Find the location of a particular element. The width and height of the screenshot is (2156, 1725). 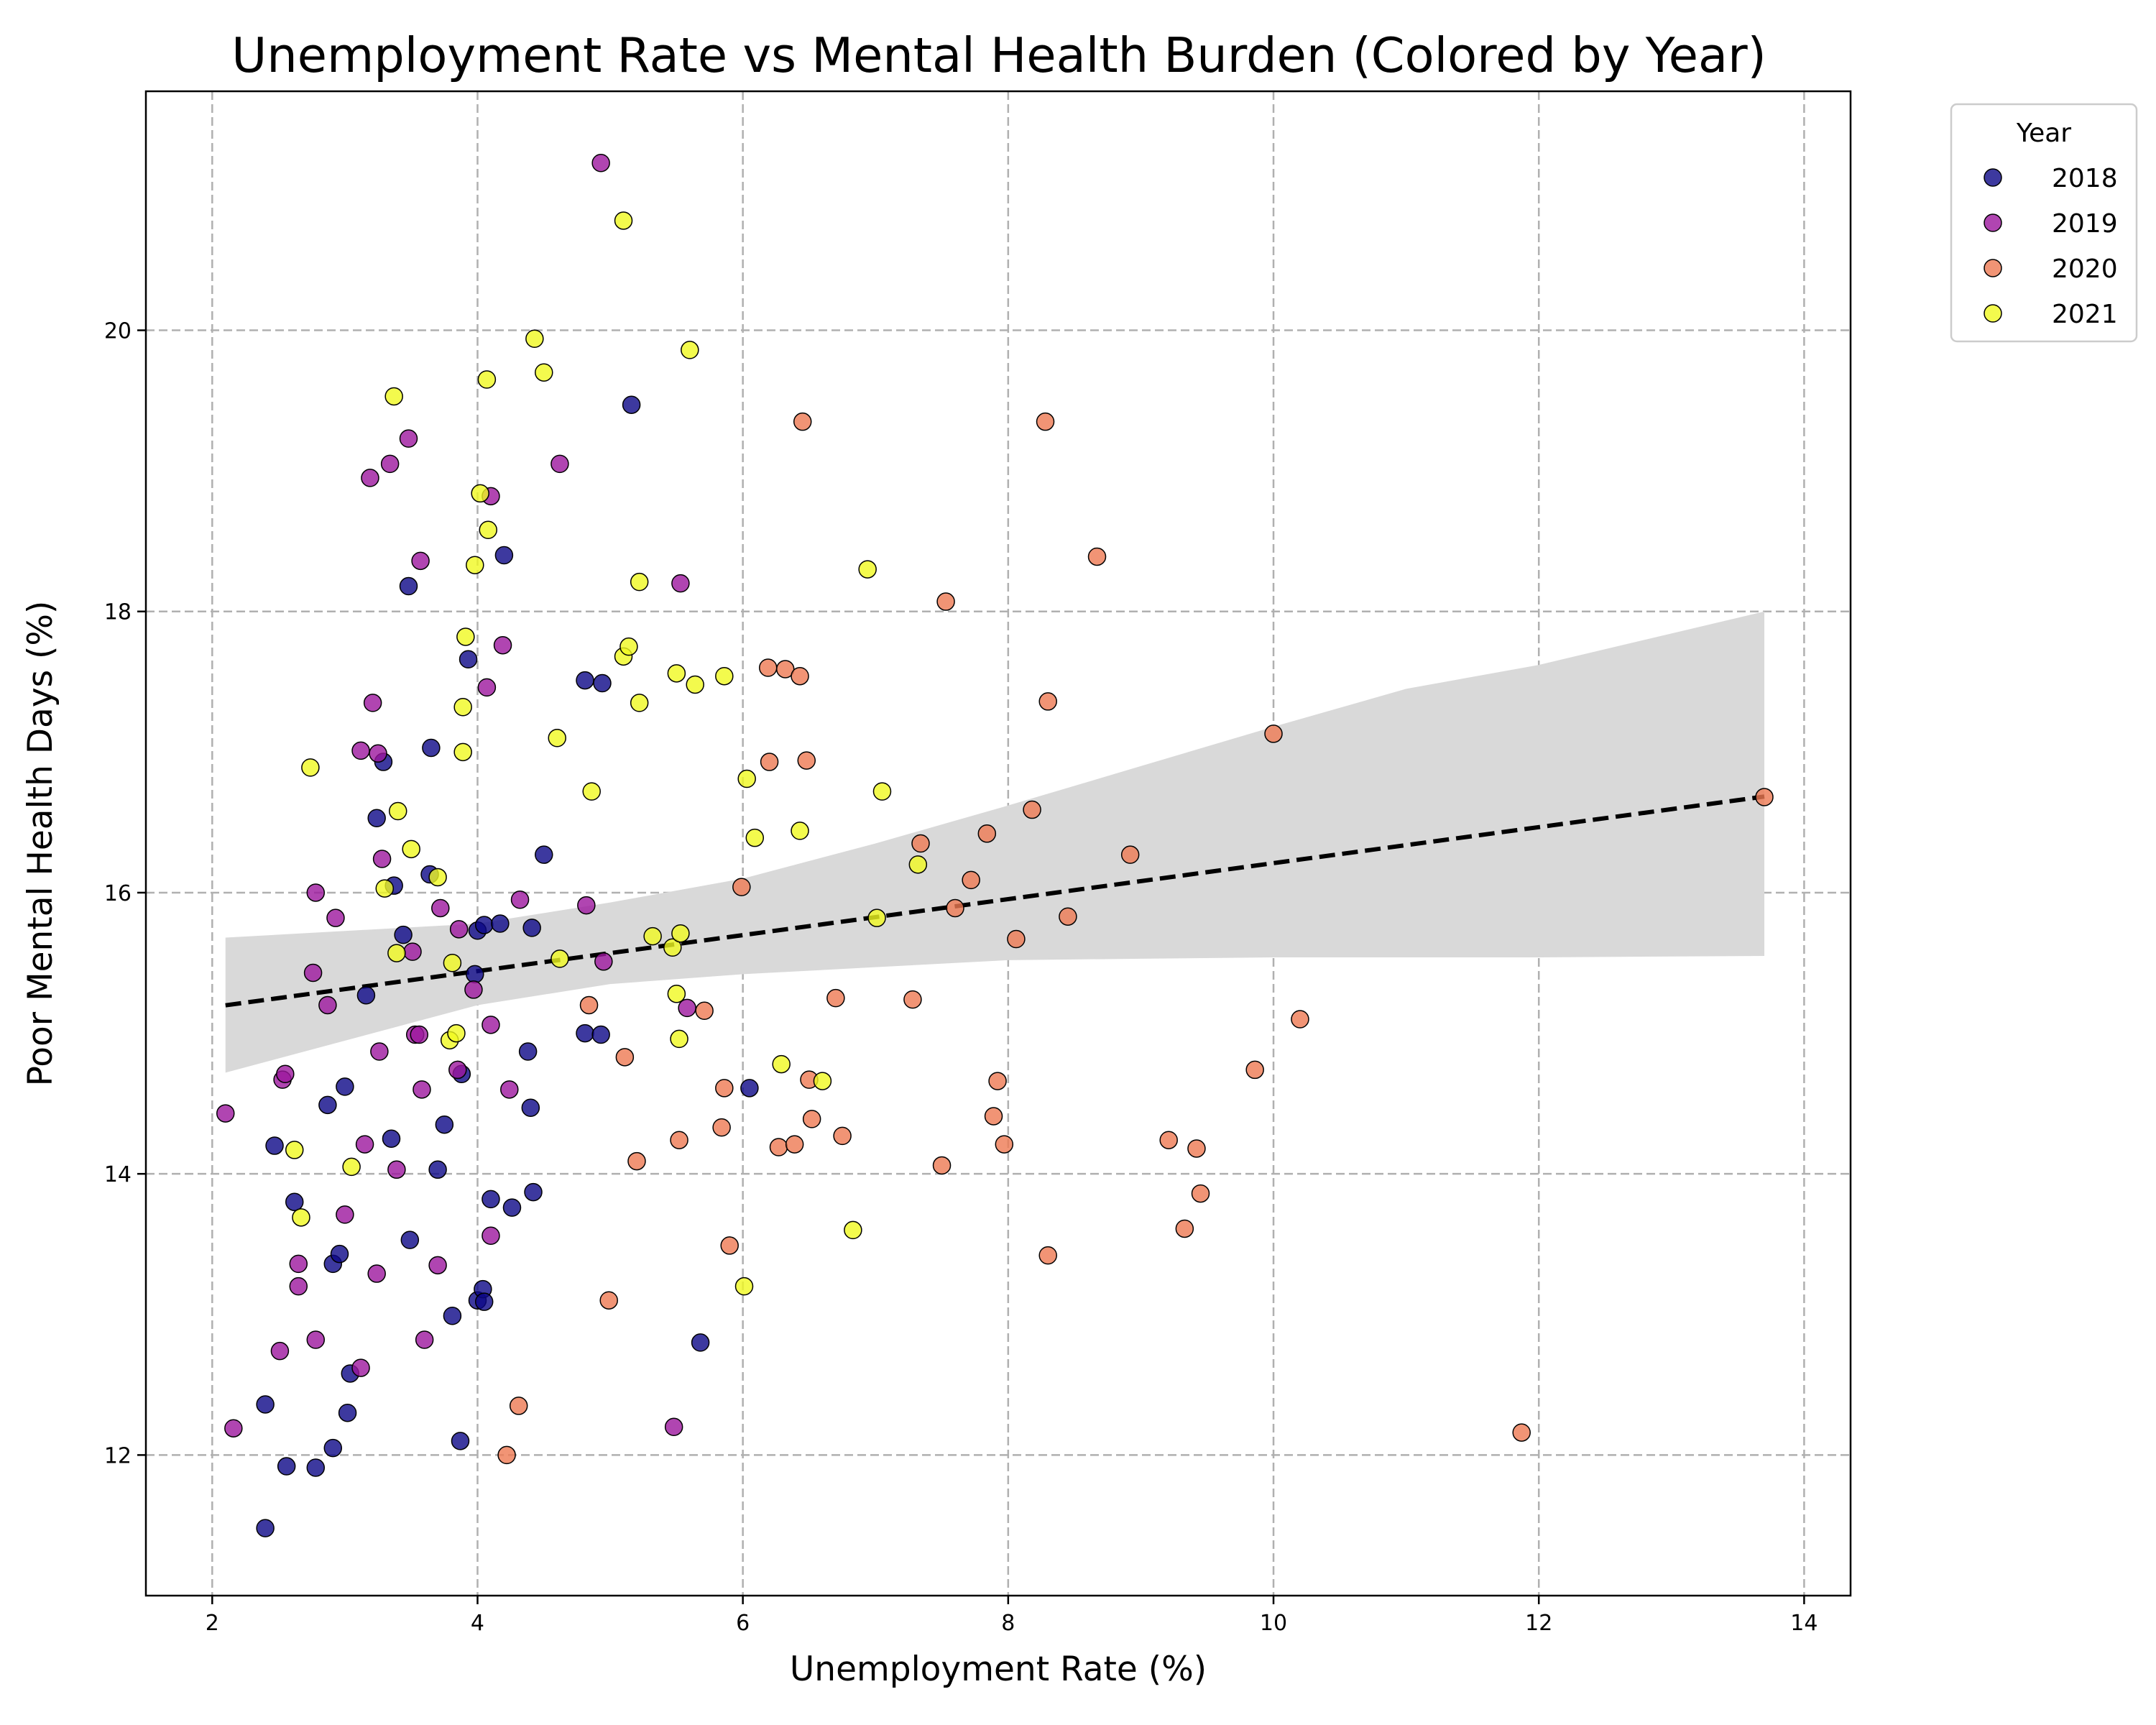

legend-label-2020: 2020 is located at coordinates (2085, 269).